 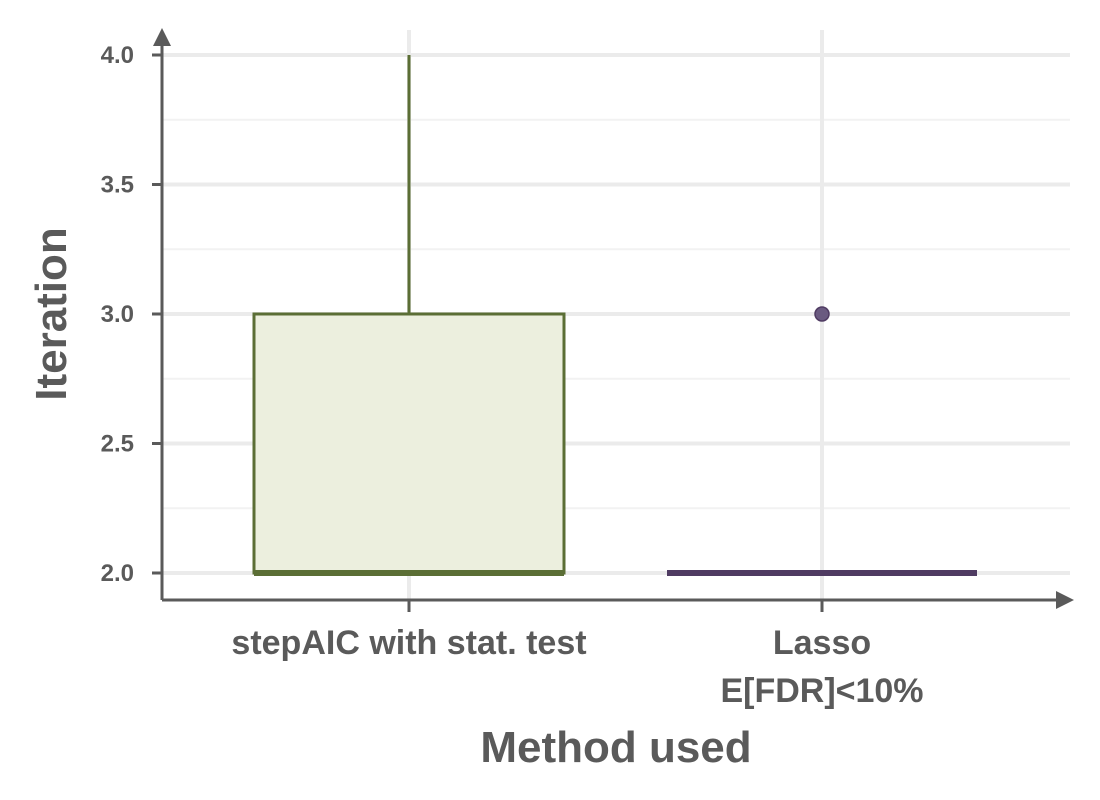 I want to click on x-axis-title: Method used, so click(x=615, y=747).